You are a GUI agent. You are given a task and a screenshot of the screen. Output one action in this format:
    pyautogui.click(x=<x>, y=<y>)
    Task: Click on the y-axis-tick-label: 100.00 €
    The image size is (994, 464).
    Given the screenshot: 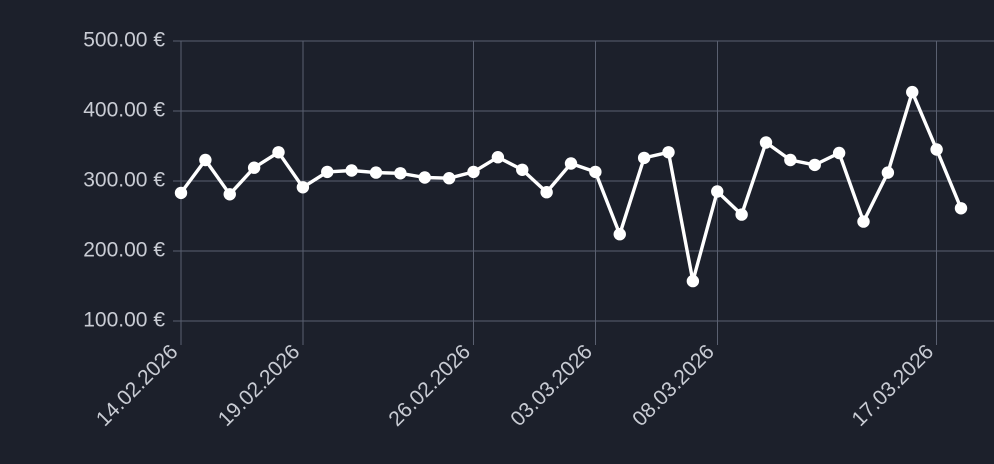 What is the action you would take?
    pyautogui.click(x=124, y=320)
    